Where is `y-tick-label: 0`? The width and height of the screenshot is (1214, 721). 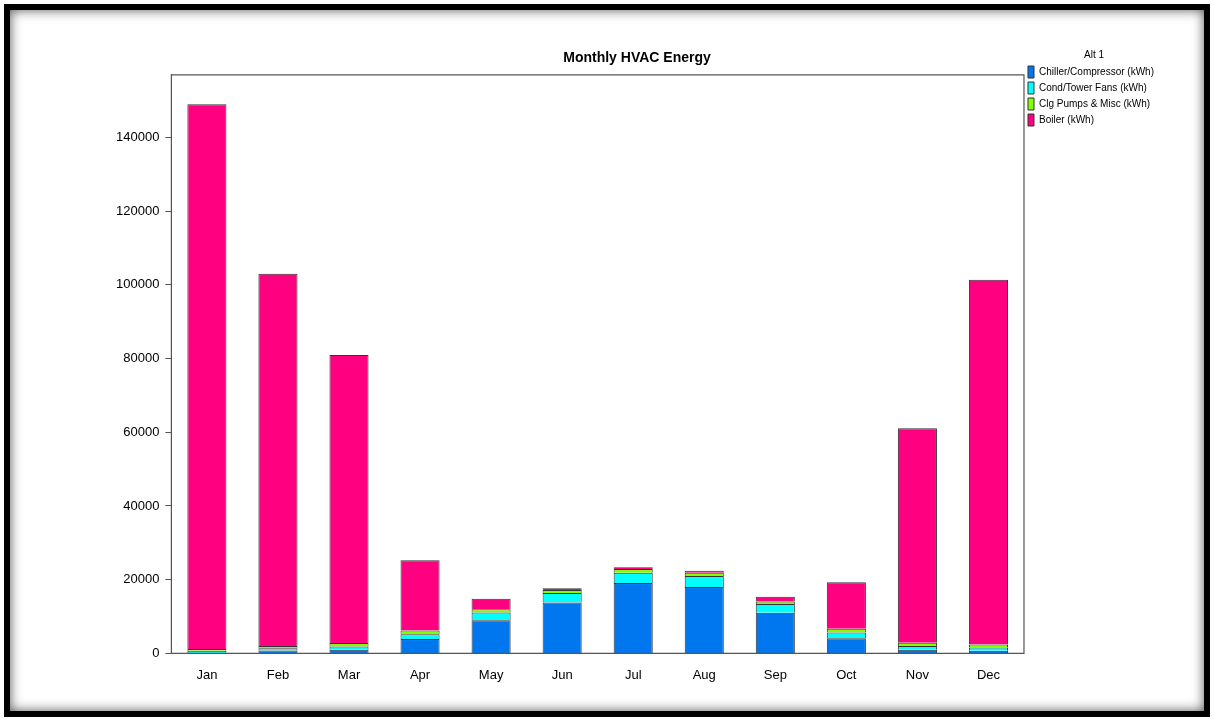
y-tick-label: 0 is located at coordinates (156, 652).